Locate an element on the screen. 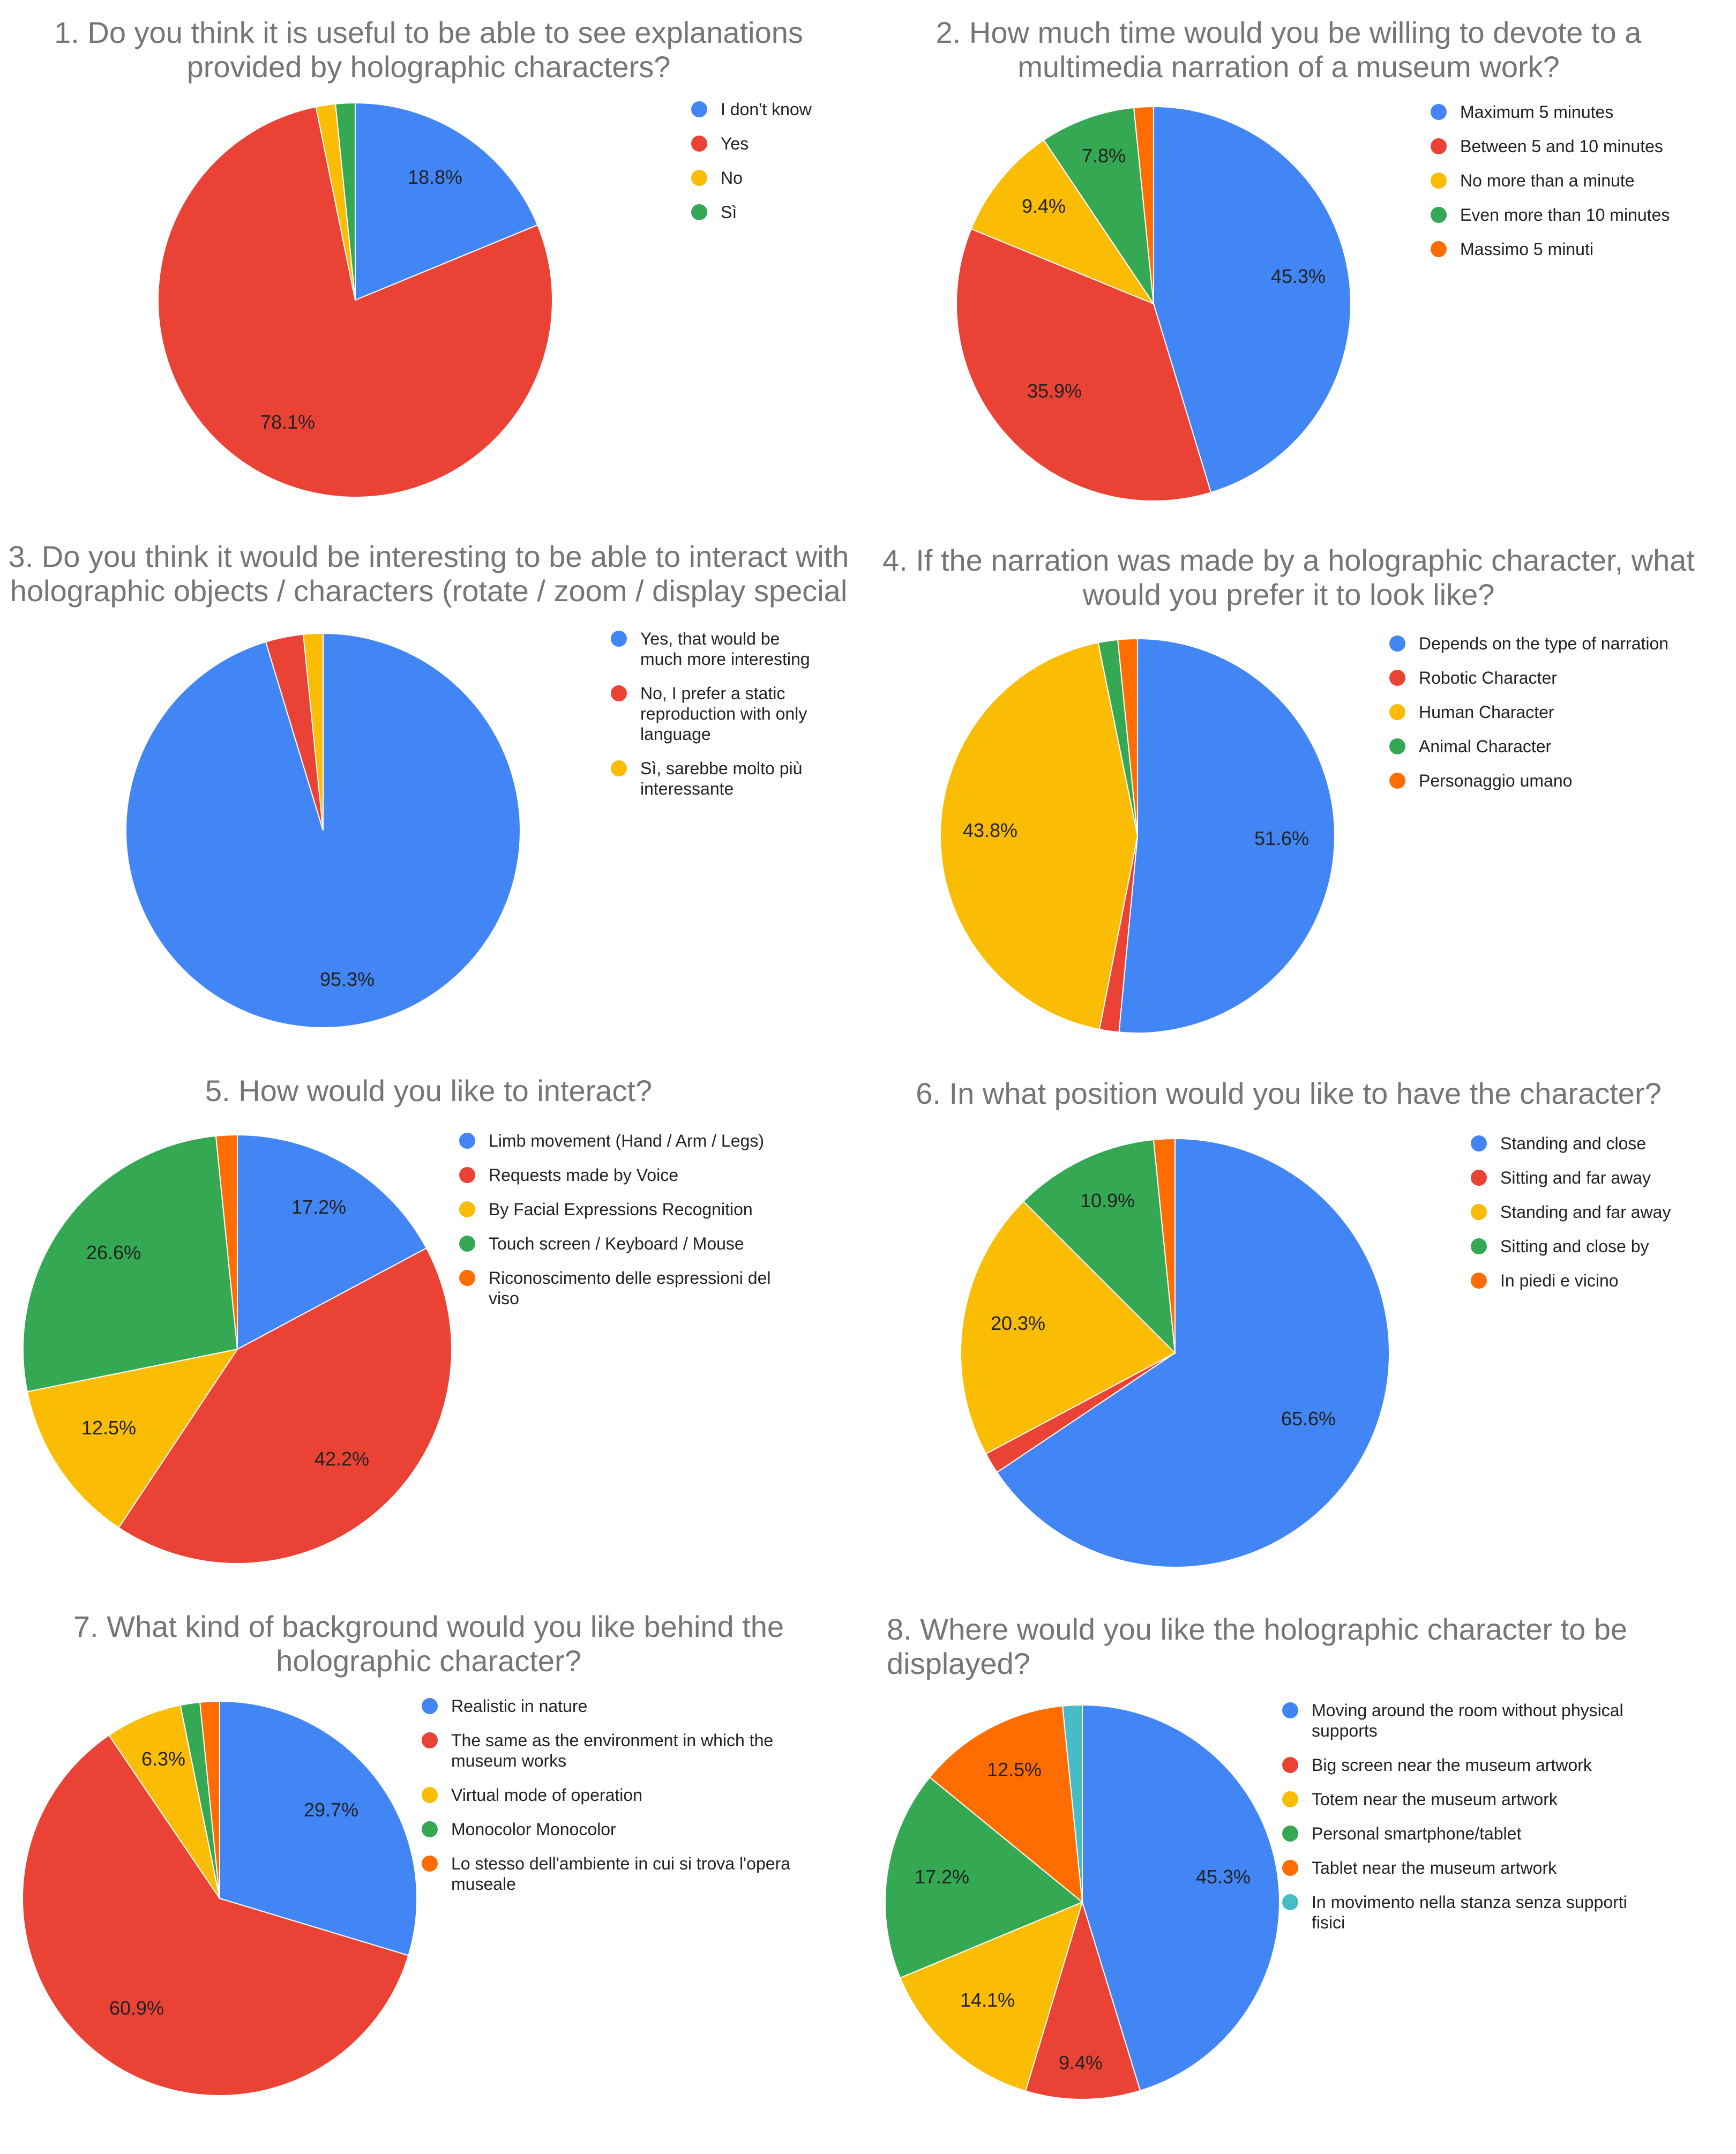 The height and width of the screenshot is (2154, 1736). legend-label: Even more than 10 minutes is located at coordinates (1565, 215).